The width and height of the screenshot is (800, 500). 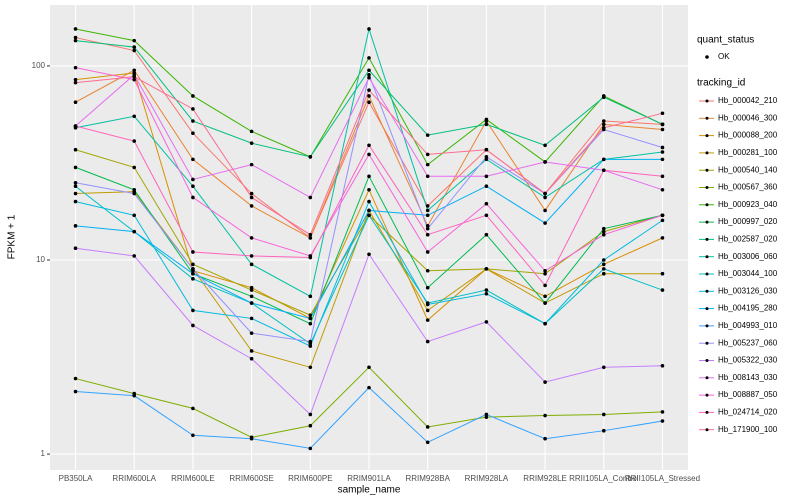 I want to click on x-axis-title: sample_name, so click(x=369, y=490).